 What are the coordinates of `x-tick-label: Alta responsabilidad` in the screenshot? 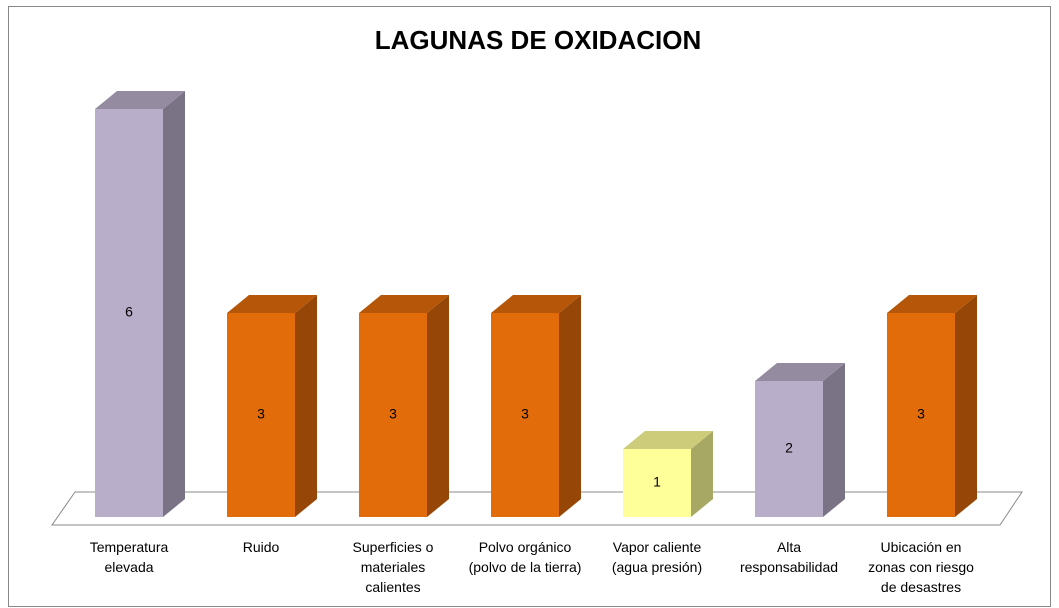 It's located at (789, 557).